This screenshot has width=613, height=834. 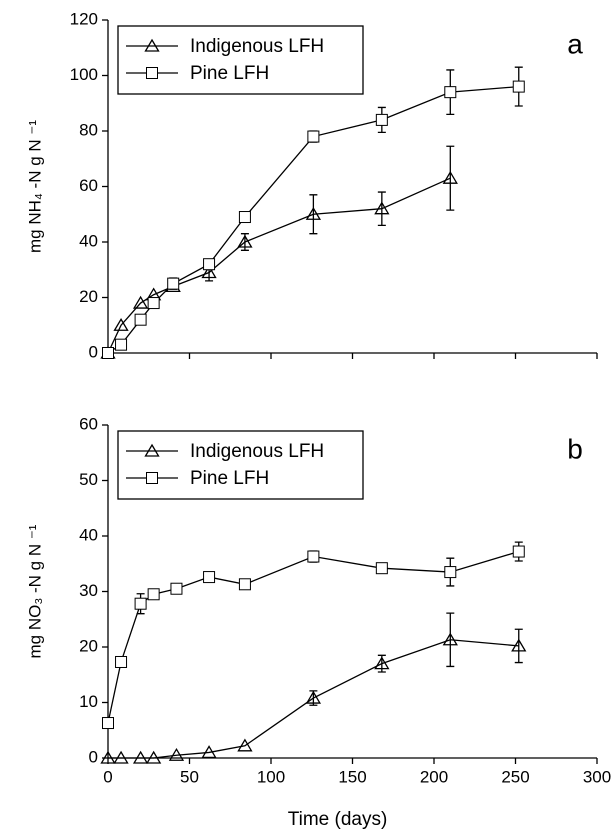 I want to click on x-tick-label: 50, so click(x=189, y=776).